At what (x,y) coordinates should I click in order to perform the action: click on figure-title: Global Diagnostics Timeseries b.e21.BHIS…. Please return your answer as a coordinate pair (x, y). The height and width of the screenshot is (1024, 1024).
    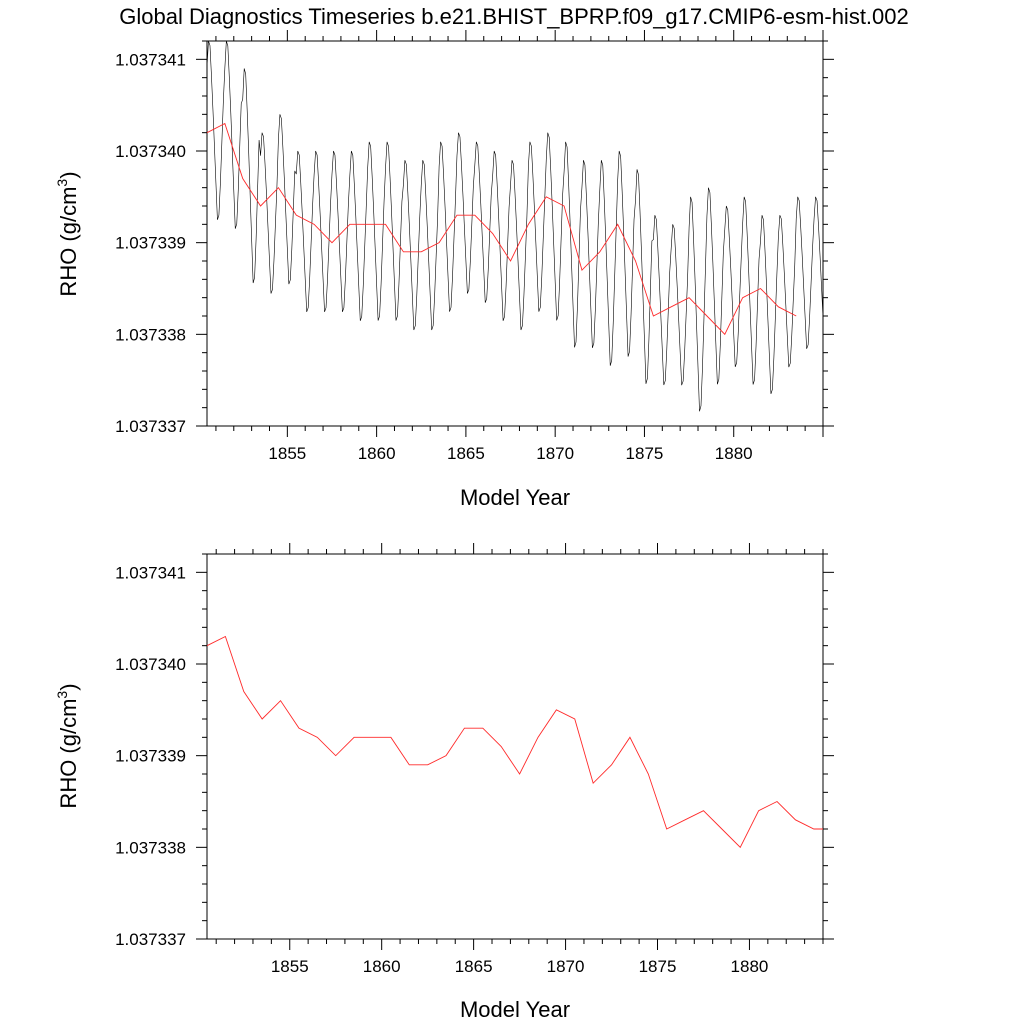
    Looking at the image, I should click on (514, 16).